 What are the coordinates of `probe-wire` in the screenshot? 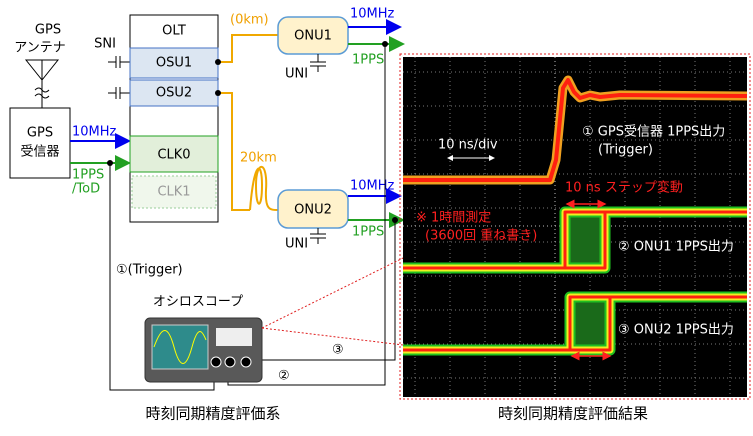 It's located at (321, 290).